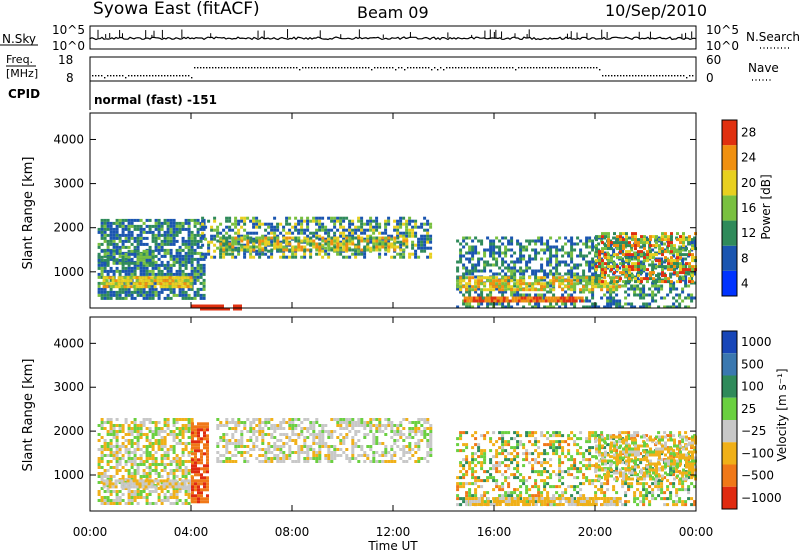  Describe the element at coordinates (65, 60) in the screenshot. I see `freq-tick-top: 18` at that location.